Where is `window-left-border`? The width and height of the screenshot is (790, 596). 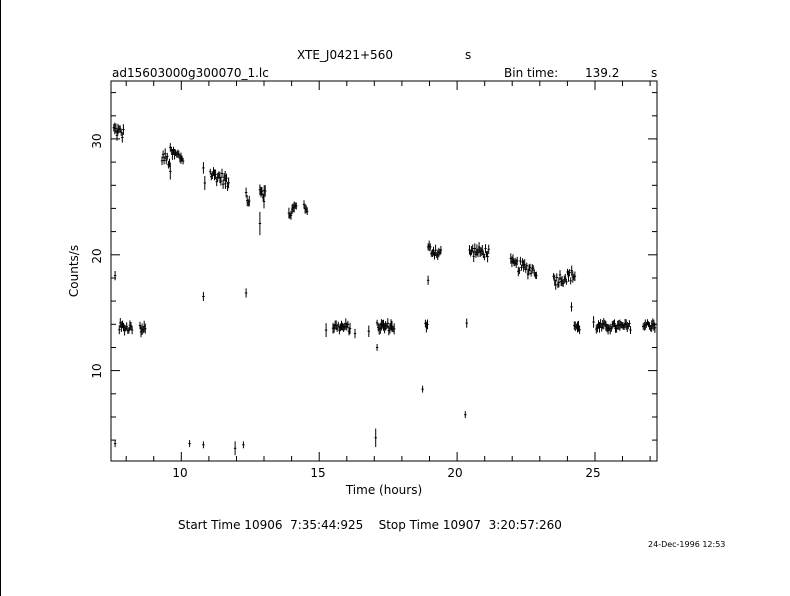
window-left-border is located at coordinates (0, 298).